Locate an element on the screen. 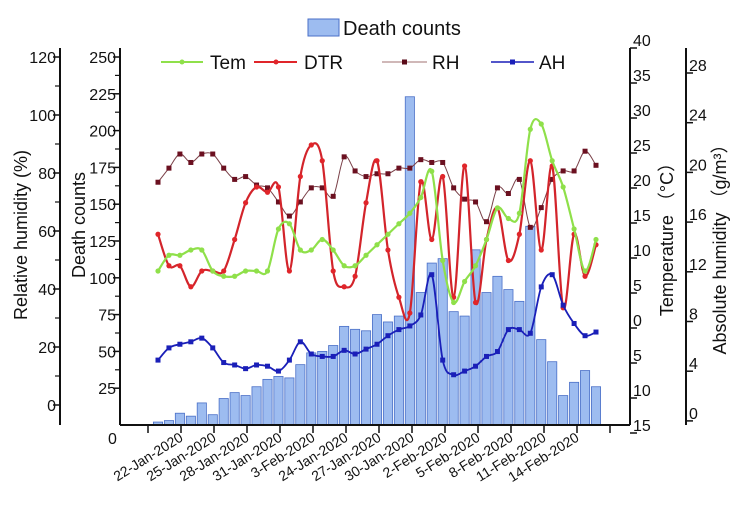  axis-tick-label: 150 is located at coordinates (102, 205).